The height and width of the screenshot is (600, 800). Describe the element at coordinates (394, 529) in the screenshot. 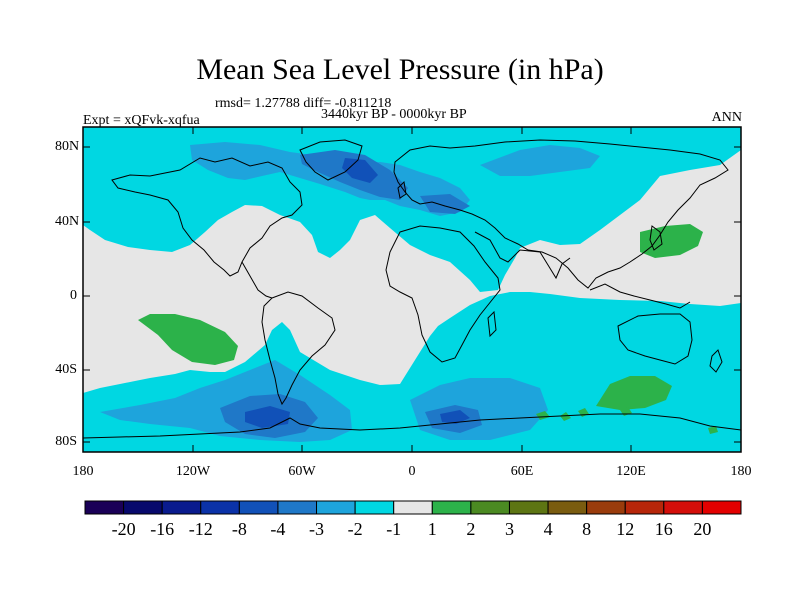

I see `colorbar-label: -1` at that location.